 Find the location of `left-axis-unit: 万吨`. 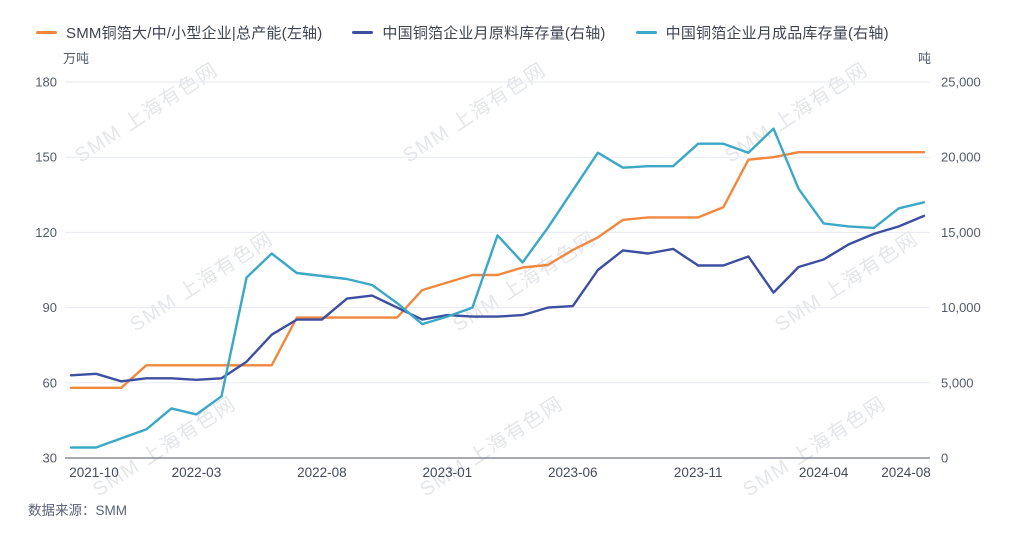

left-axis-unit: 万吨 is located at coordinates (76, 58).